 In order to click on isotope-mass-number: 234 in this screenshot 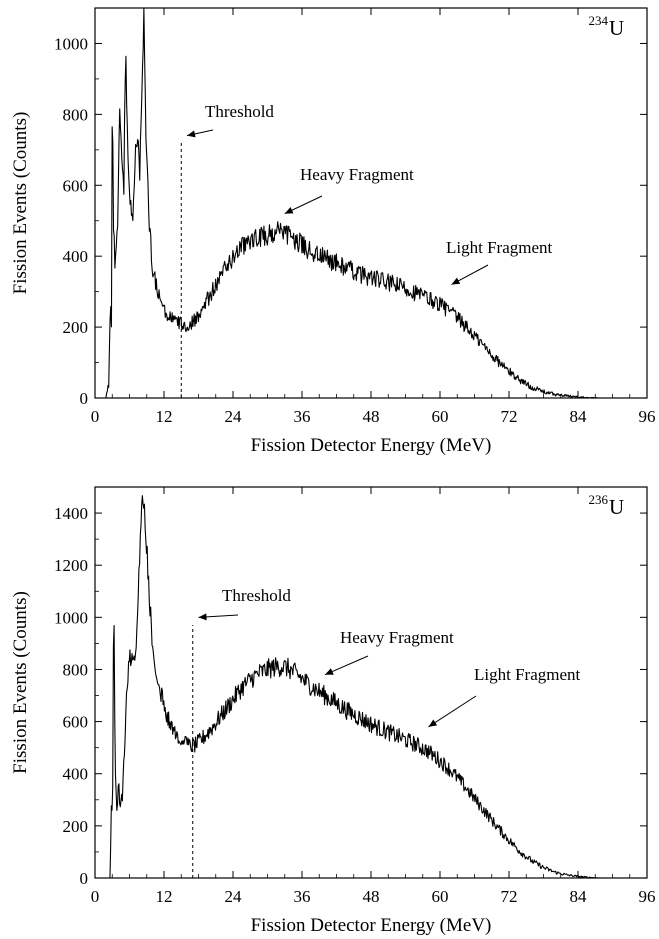, I will do `click(599, 20)`.